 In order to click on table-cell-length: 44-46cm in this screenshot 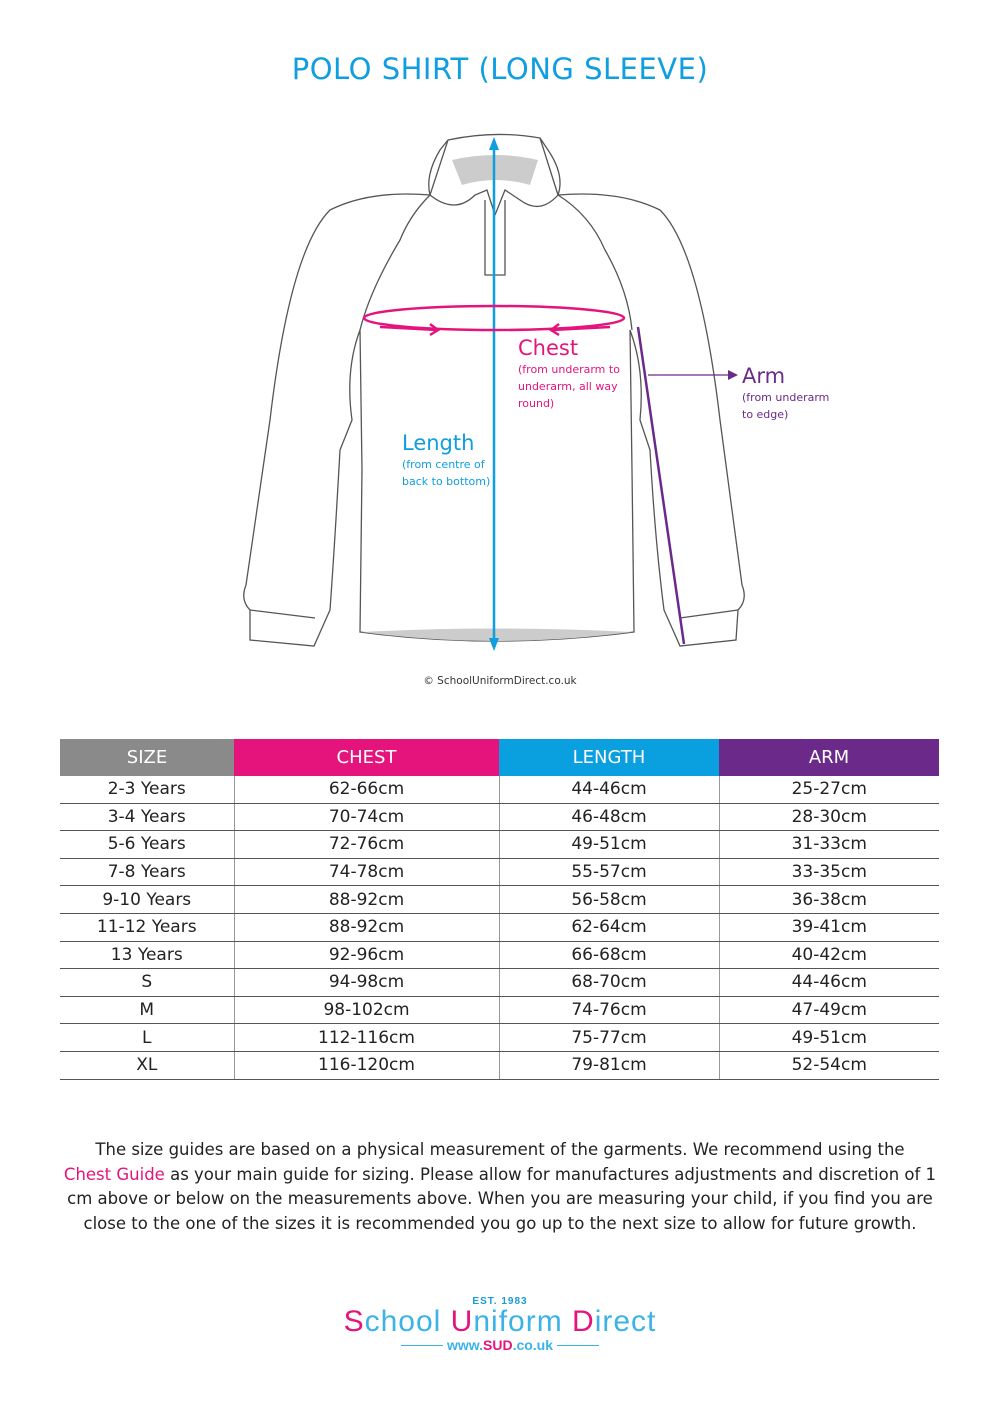, I will do `click(608, 790)`.